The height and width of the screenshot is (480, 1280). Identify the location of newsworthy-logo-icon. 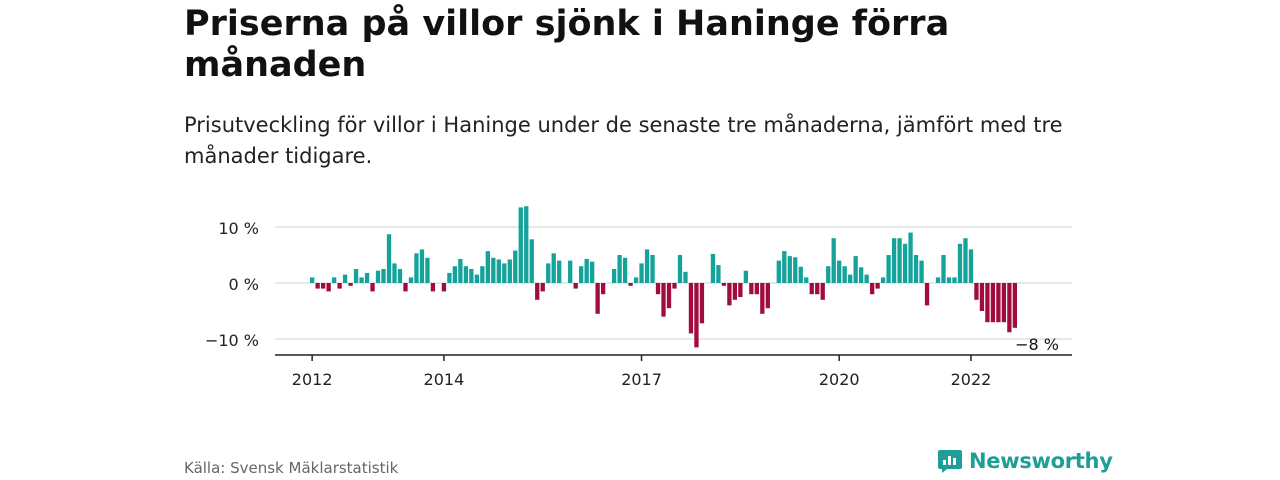
(950, 461).